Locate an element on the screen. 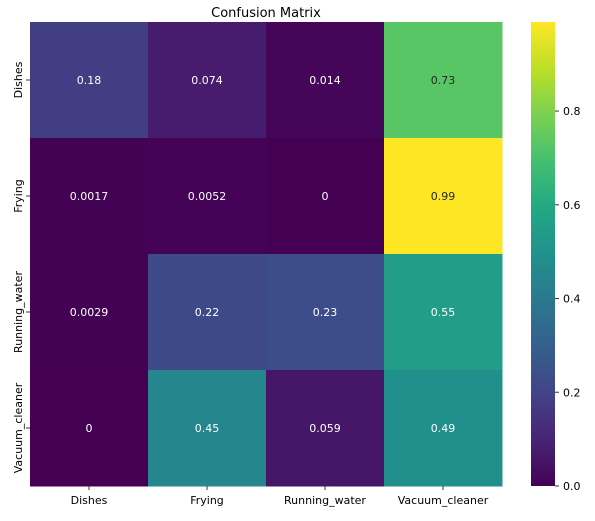  row-tick-label: Vacuum_cleaner is located at coordinates (18, 427).